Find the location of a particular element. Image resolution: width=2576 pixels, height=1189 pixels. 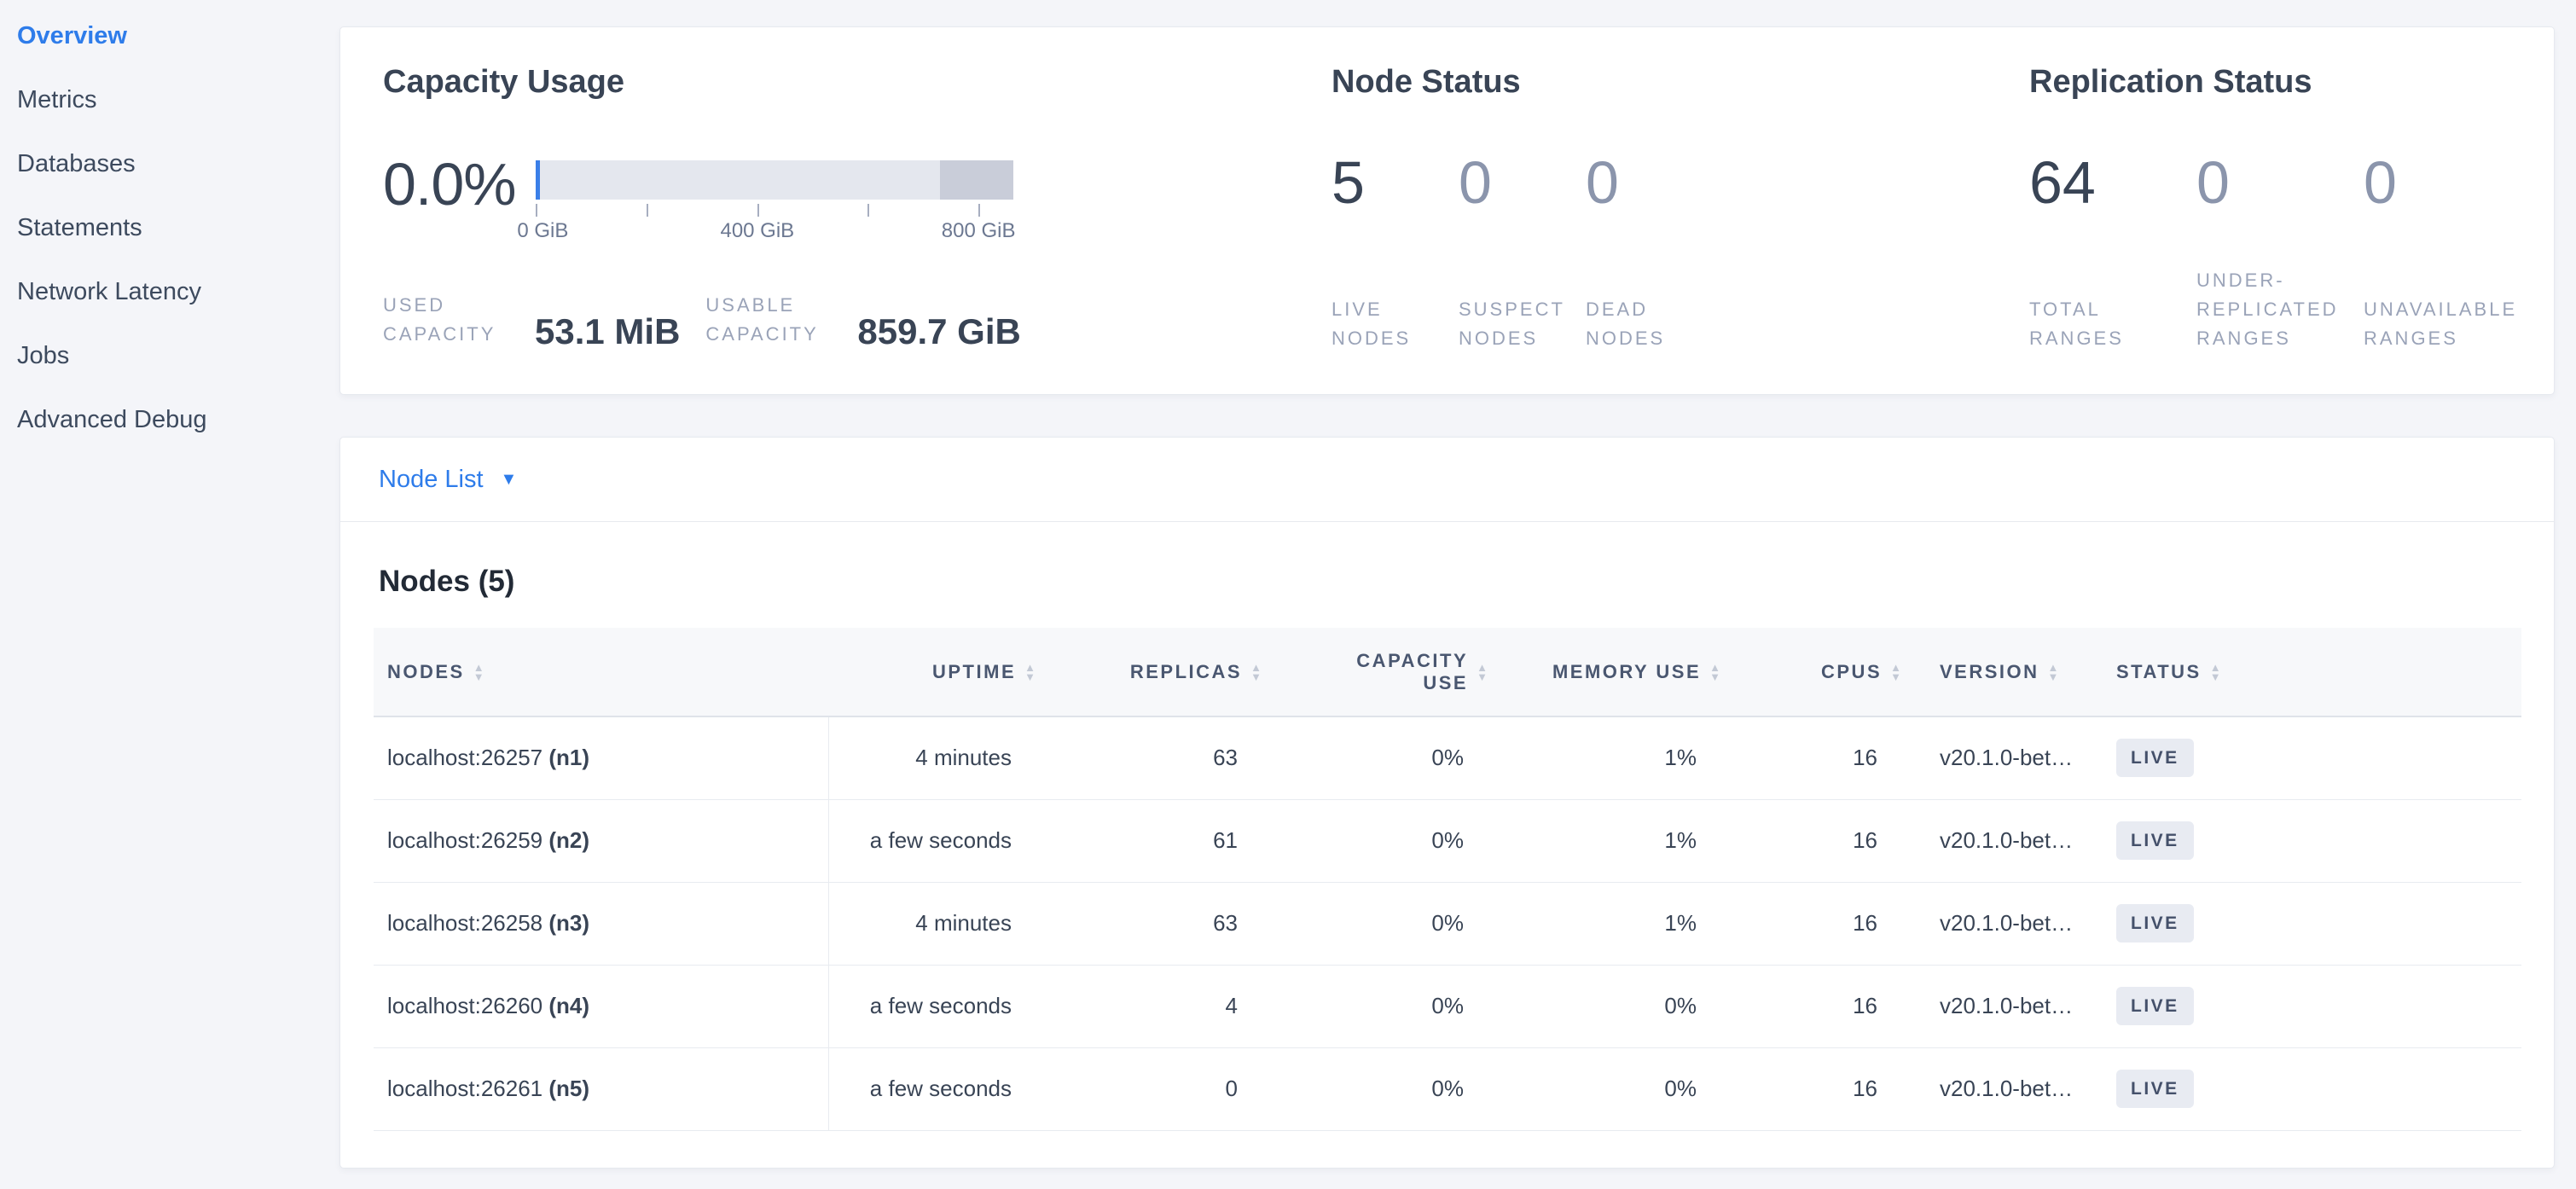

memory-use-cell: 0% is located at coordinates (1680, 1005).